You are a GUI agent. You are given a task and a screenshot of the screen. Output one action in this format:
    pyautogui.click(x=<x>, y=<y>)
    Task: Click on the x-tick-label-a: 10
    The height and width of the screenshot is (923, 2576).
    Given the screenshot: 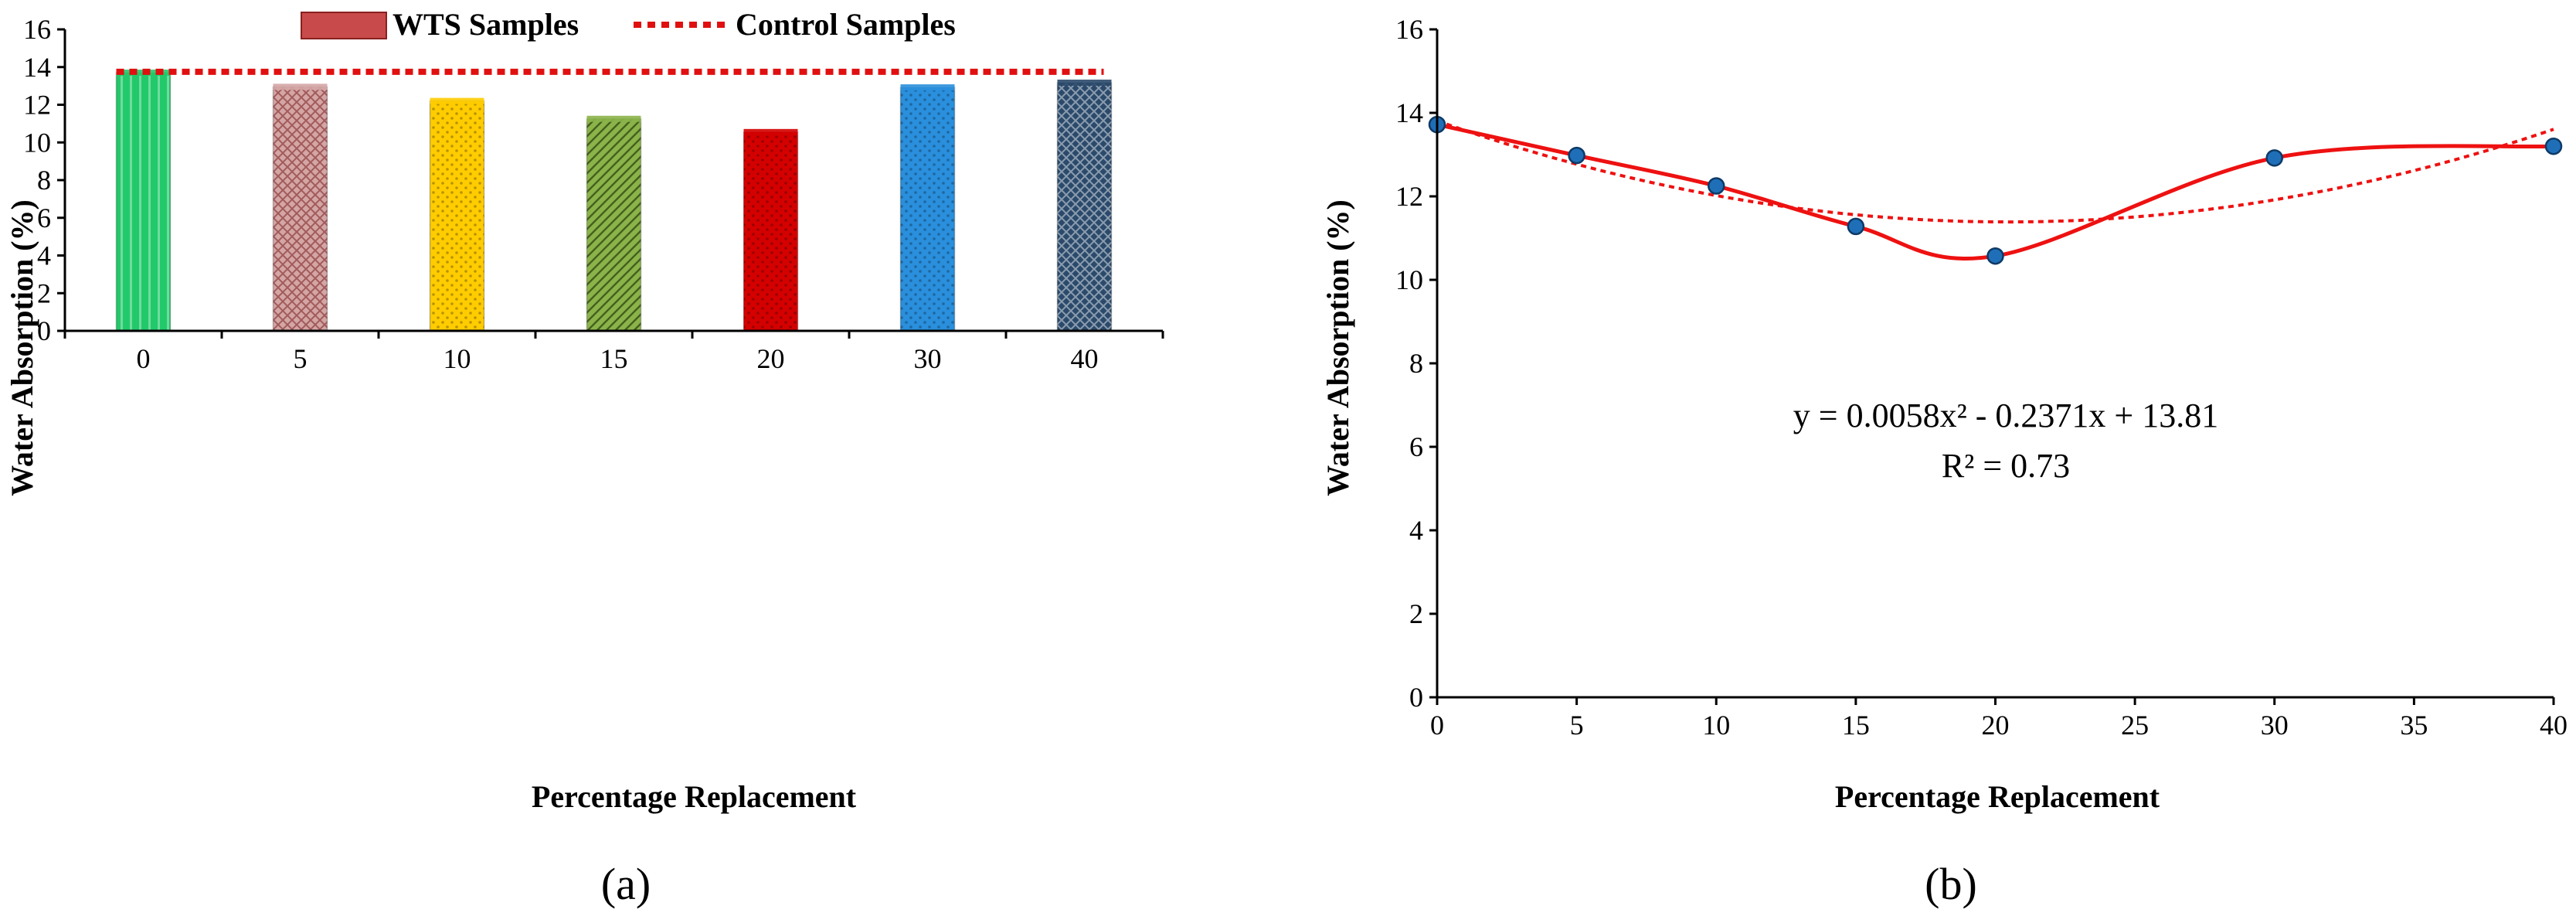 What is the action you would take?
    pyautogui.click(x=457, y=358)
    